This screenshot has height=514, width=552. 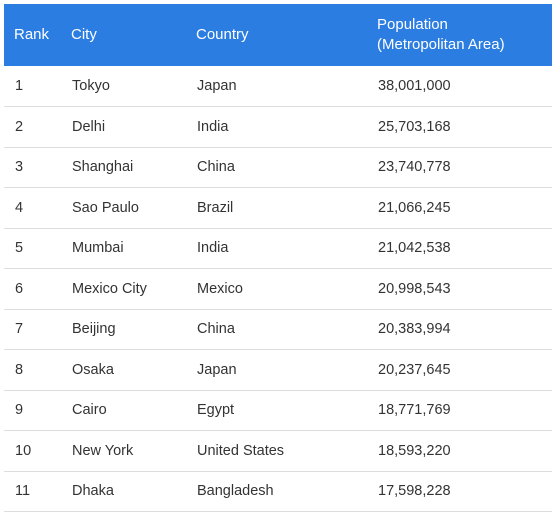 What do you see at coordinates (19, 167) in the screenshot?
I see `cell-rank: 3` at bounding box center [19, 167].